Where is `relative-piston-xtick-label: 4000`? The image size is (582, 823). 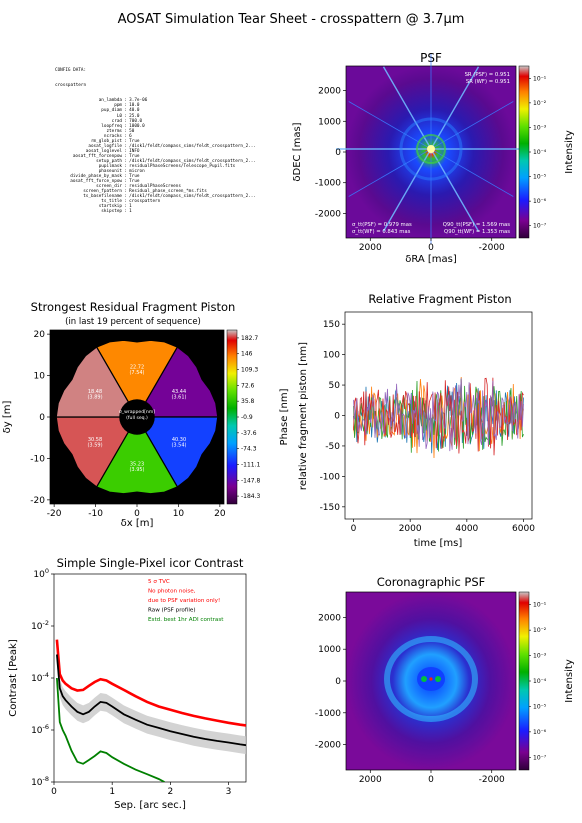
relative-piston-xtick-label: 4000 is located at coordinates (466, 529).